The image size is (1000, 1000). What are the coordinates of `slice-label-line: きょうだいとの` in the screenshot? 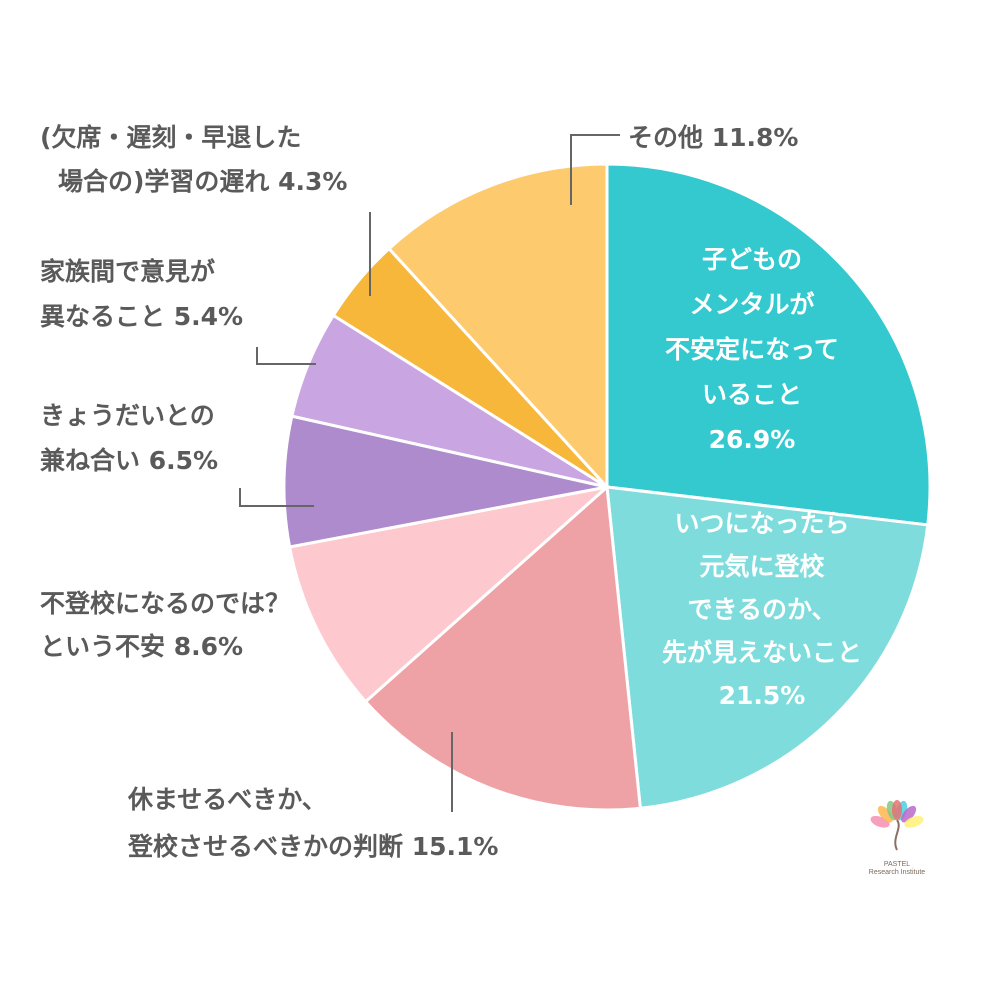 It's located at (127, 415).